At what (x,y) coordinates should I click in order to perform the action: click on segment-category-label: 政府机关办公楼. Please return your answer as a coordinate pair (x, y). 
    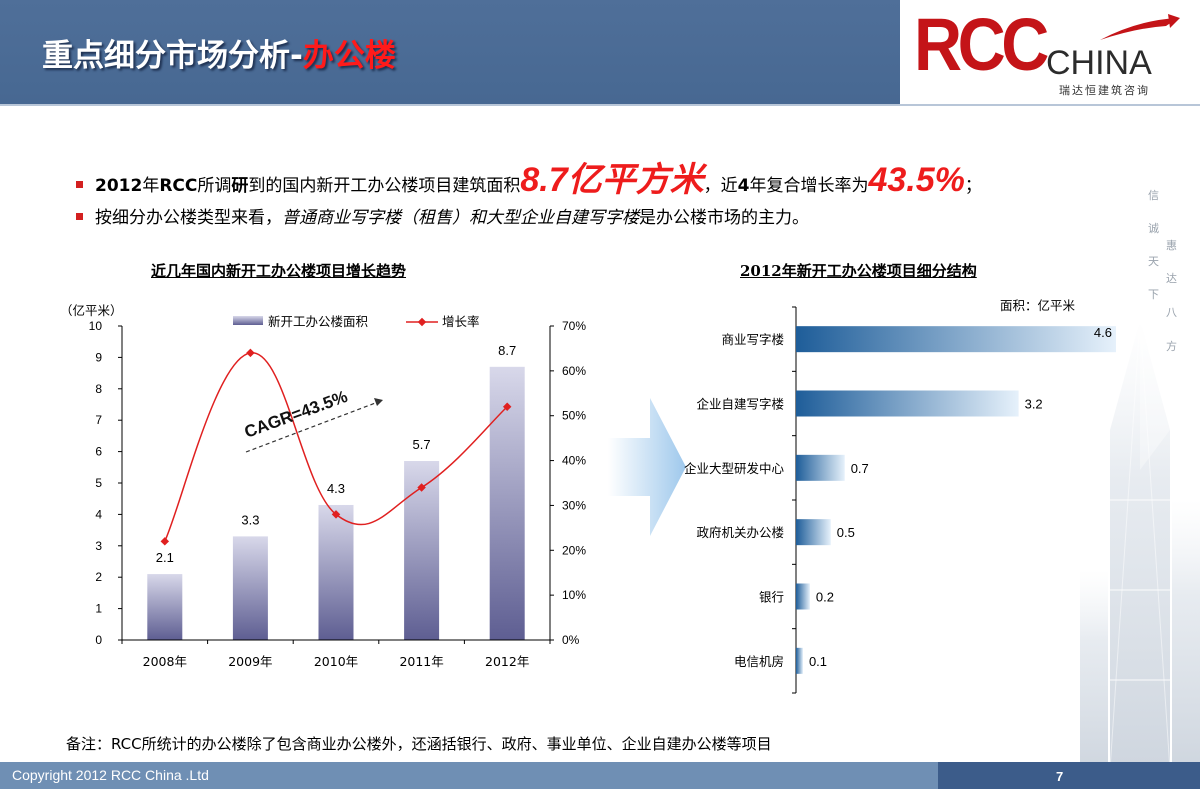
    Looking at the image, I should click on (740, 532).